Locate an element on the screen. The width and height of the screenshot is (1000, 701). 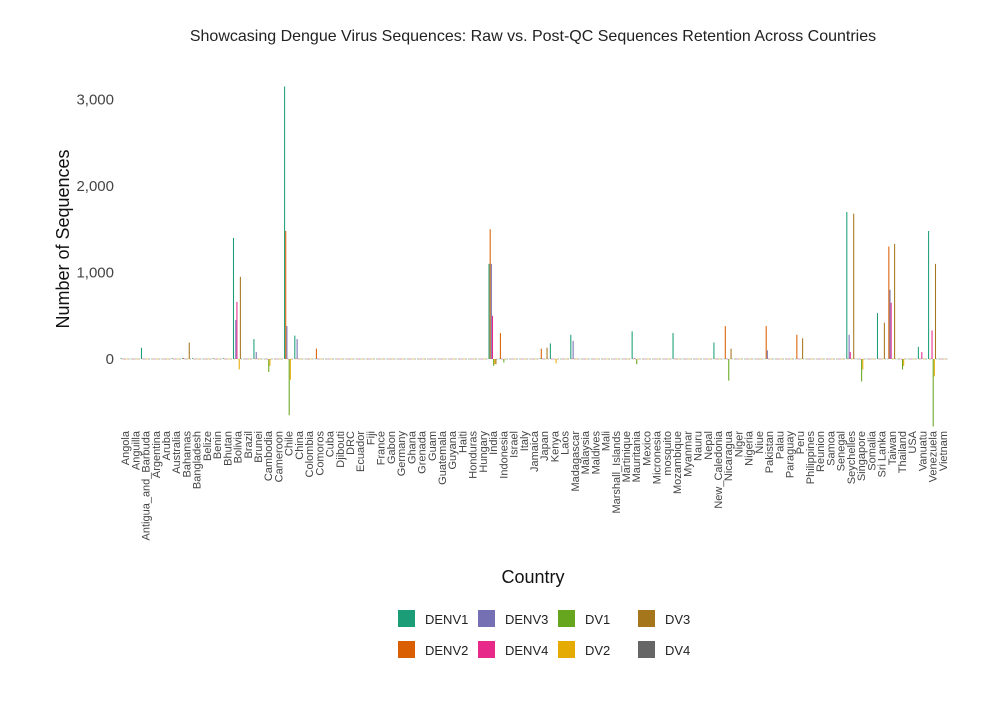
bar-denv2-niger is located at coordinates (735, 359).